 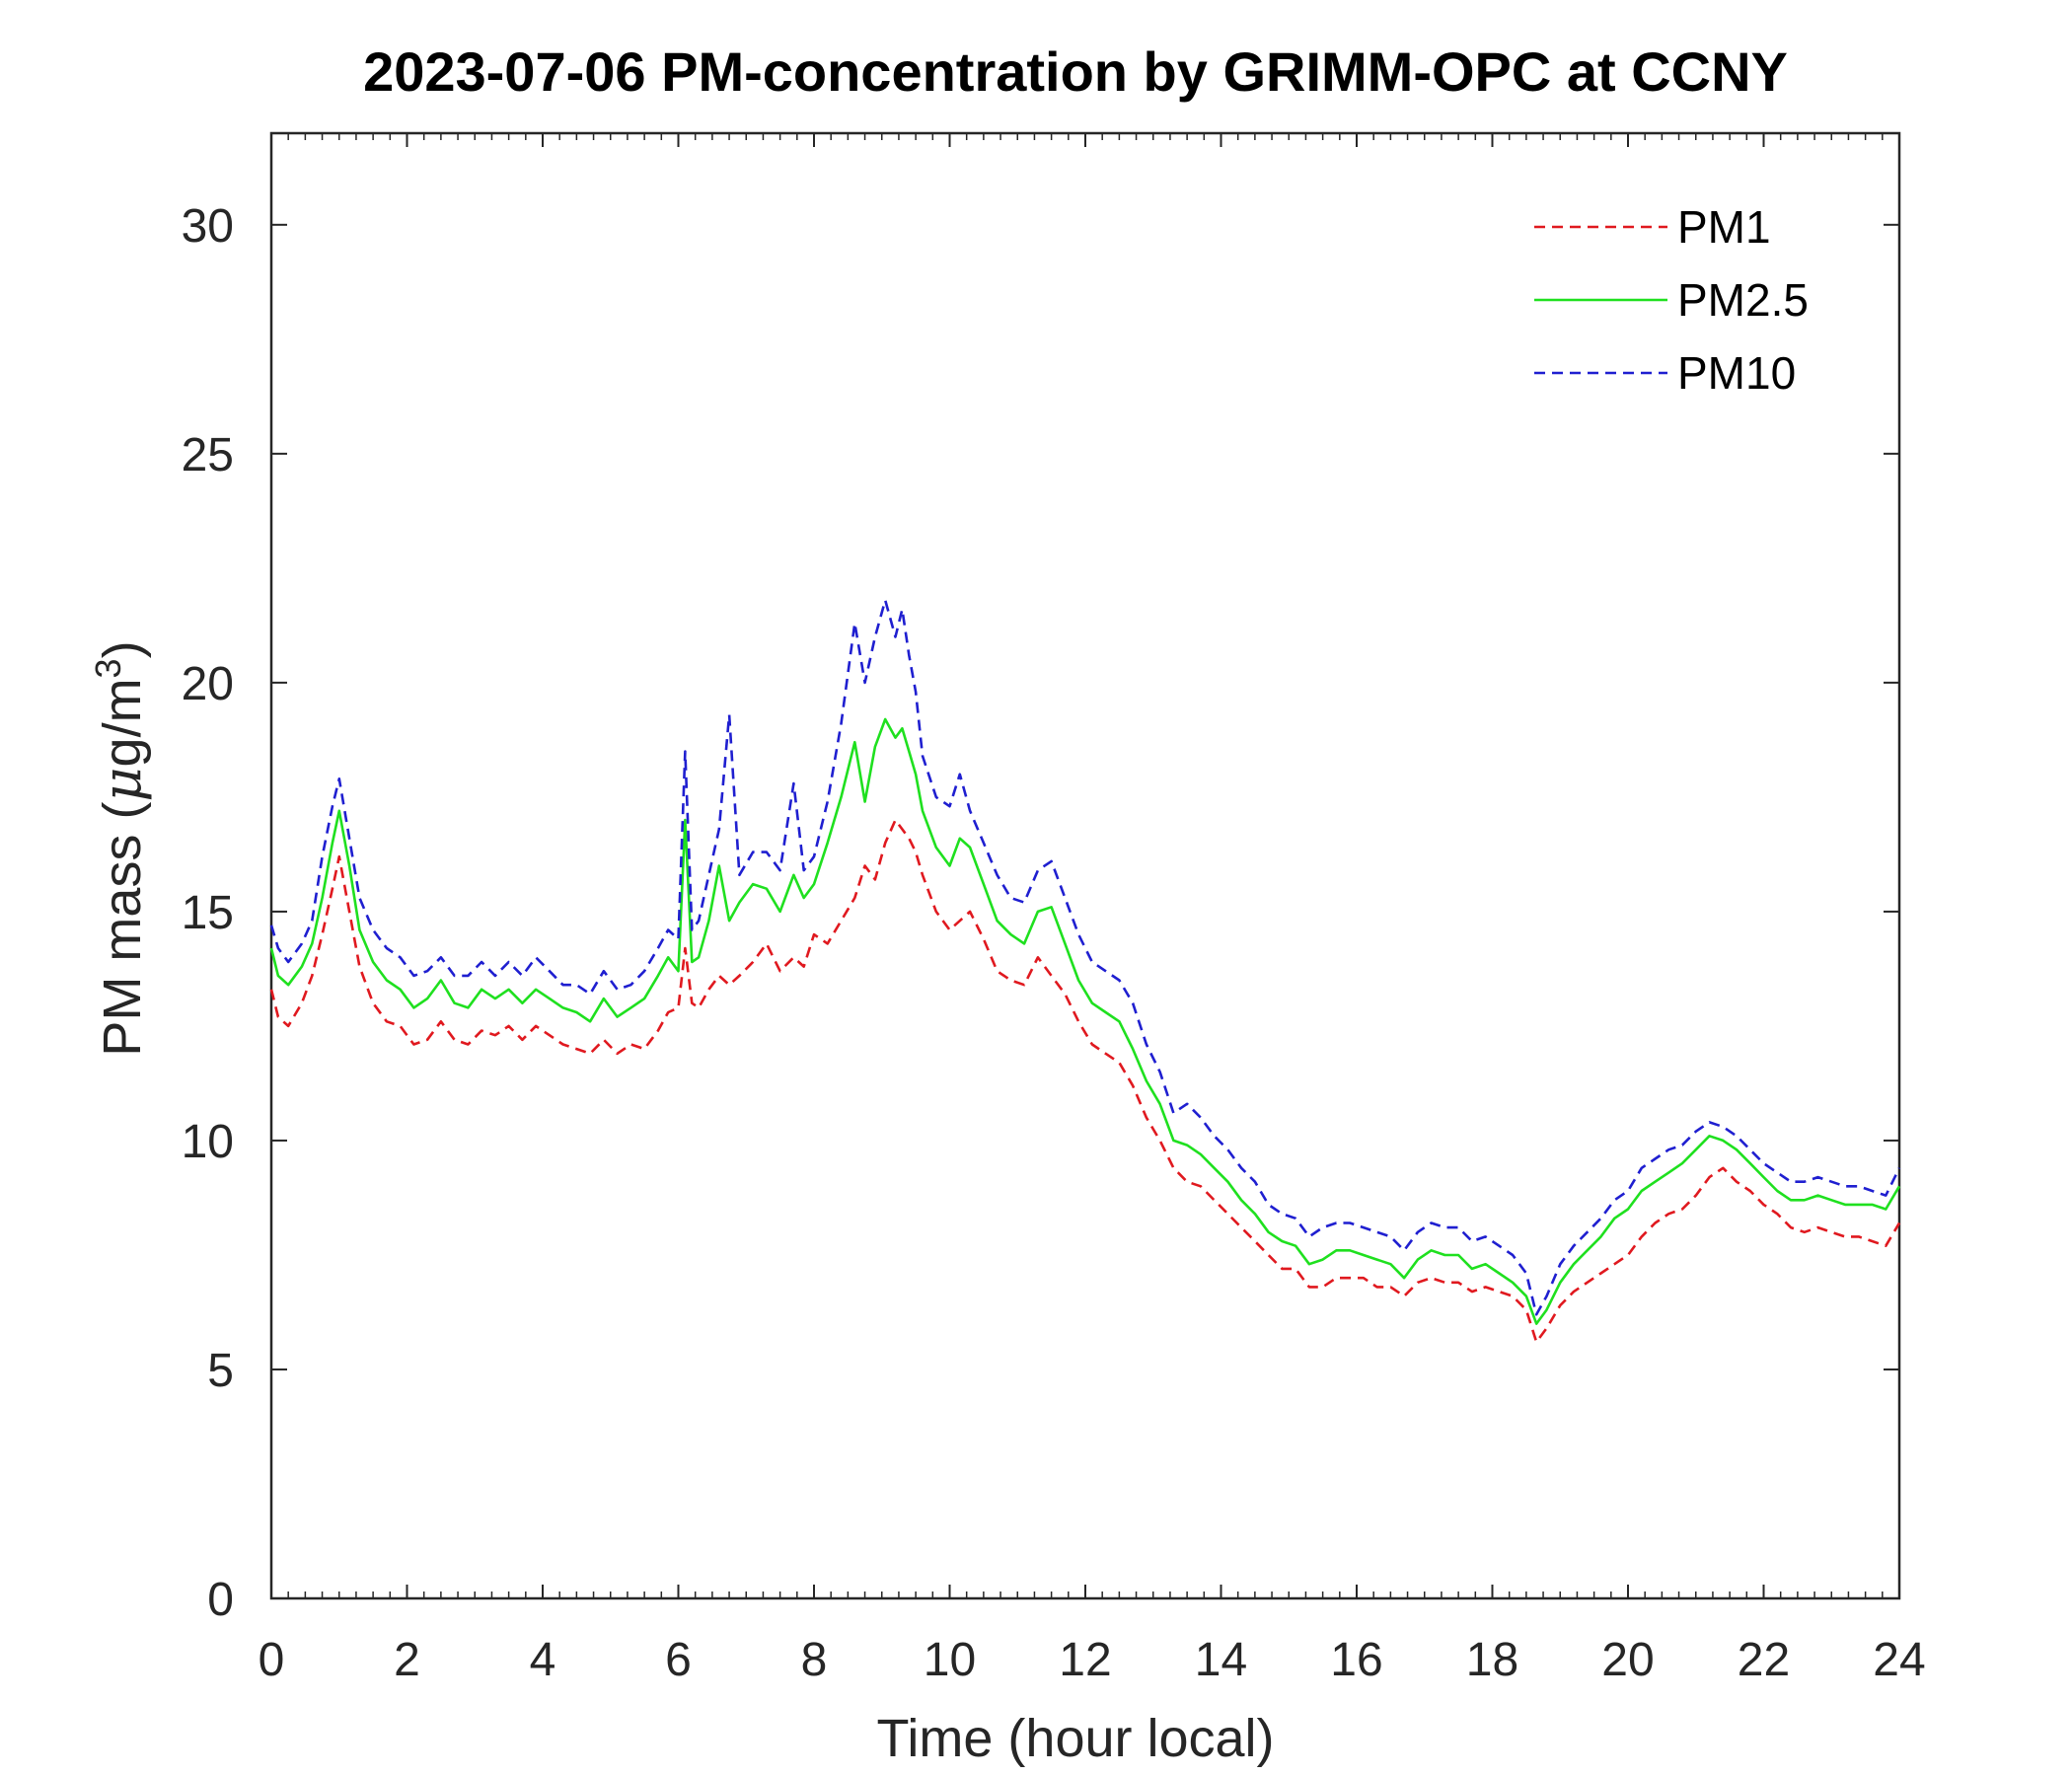 What do you see at coordinates (1628, 1660) in the screenshot?
I see `x-tick-label: 20` at bounding box center [1628, 1660].